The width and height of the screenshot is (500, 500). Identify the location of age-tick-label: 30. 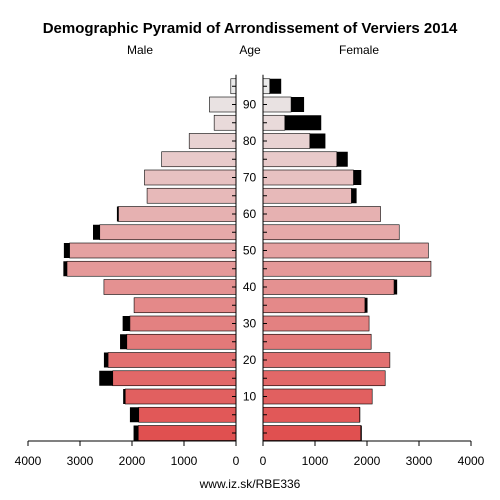
(250, 324).